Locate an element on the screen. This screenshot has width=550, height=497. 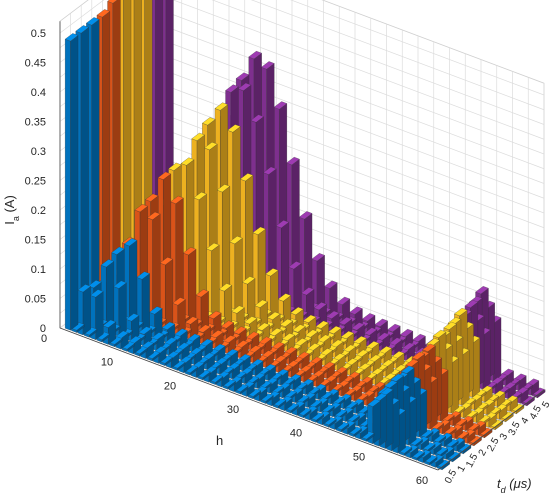
z-tick-label: 0 is located at coordinates (43, 329).